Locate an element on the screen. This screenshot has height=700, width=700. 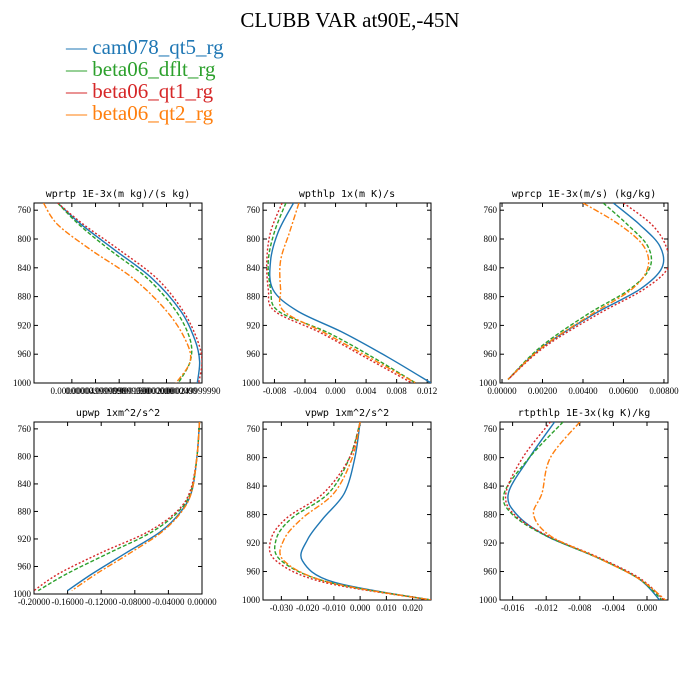
legend-label: beta06_qt1_rg is located at coordinates (153, 91).